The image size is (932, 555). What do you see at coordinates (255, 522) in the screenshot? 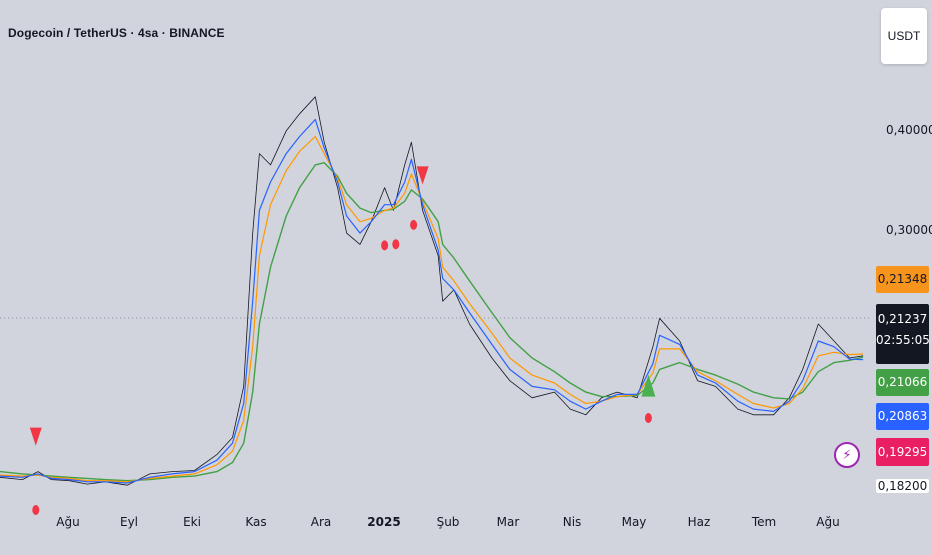
I see `time-label-kas: Kas` at bounding box center [255, 522].